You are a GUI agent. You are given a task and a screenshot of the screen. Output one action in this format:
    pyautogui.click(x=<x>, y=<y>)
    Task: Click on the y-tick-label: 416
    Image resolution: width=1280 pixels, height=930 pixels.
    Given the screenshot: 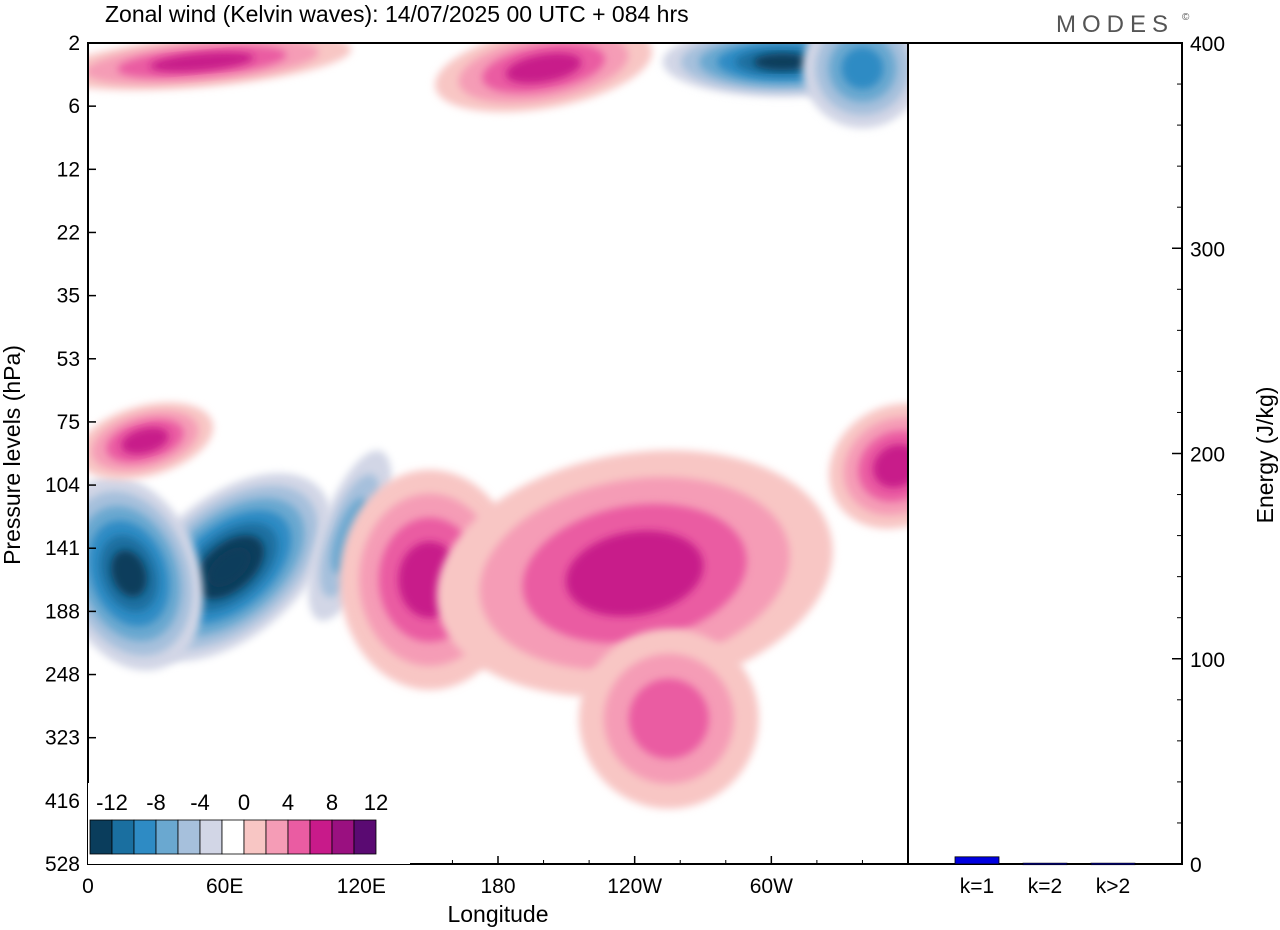 What is the action you would take?
    pyautogui.click(x=62, y=801)
    